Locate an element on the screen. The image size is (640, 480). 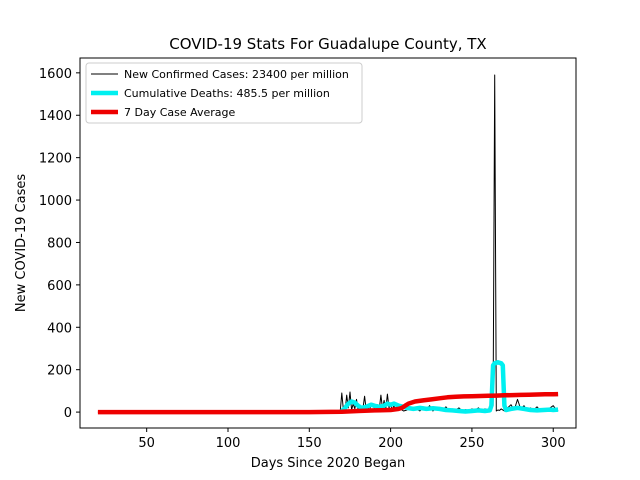
legend-label-2: Cumulative Deaths: 485.5 per million is located at coordinates (227, 93).